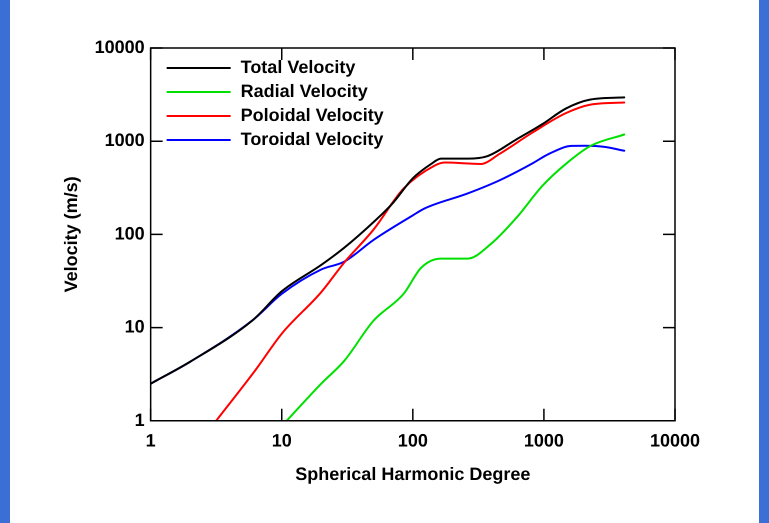 Image resolution: width=769 pixels, height=523 pixels. I want to click on y-tick-label: 100, so click(129, 233).